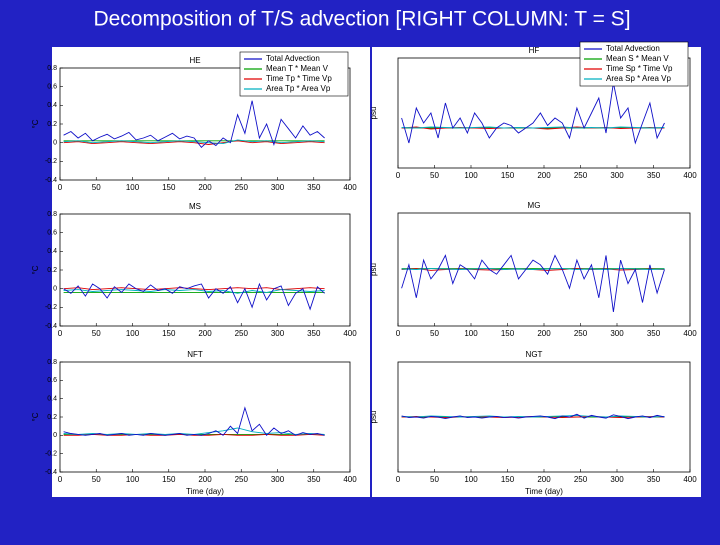 The image size is (720, 545). What do you see at coordinates (195, 354) in the screenshot?
I see `chart-title: NFT` at bounding box center [195, 354].